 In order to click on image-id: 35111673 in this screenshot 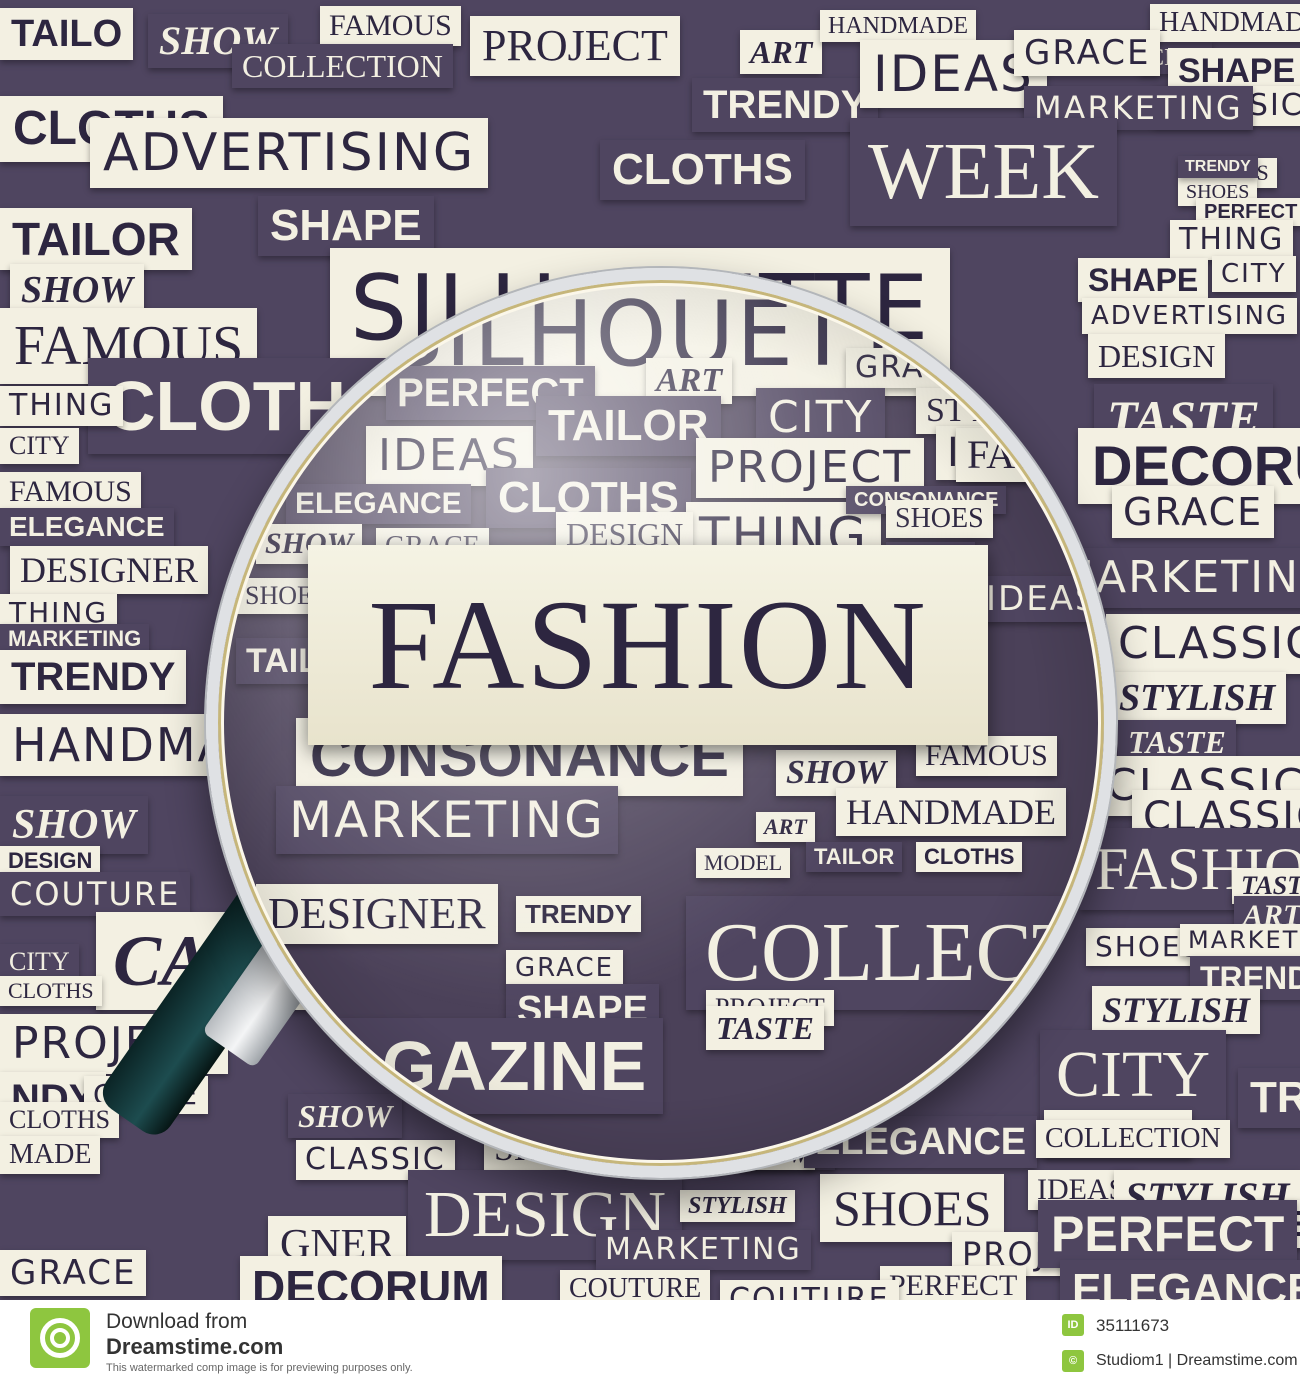, I will do `click(1133, 1325)`.